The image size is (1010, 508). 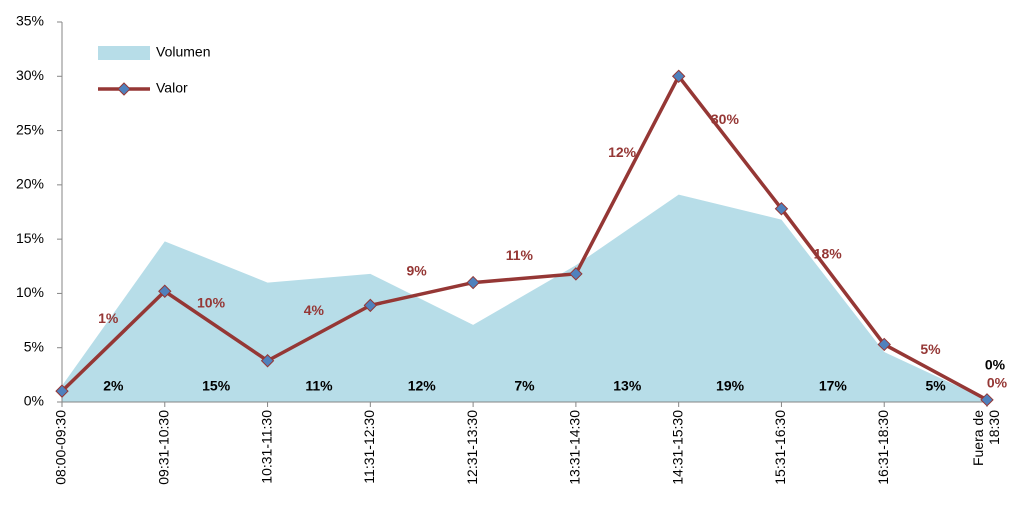 I want to click on data-label: 17%, so click(x=833, y=386).